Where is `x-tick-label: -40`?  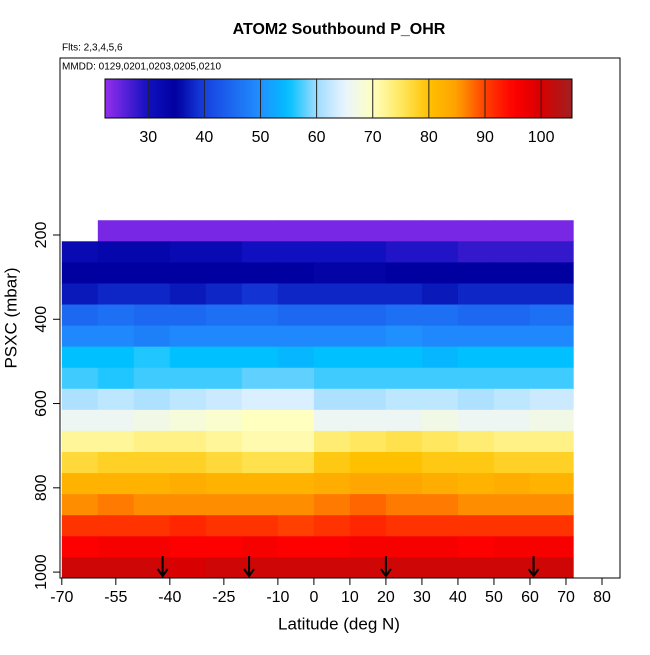
x-tick-label: -40 is located at coordinates (169, 597).